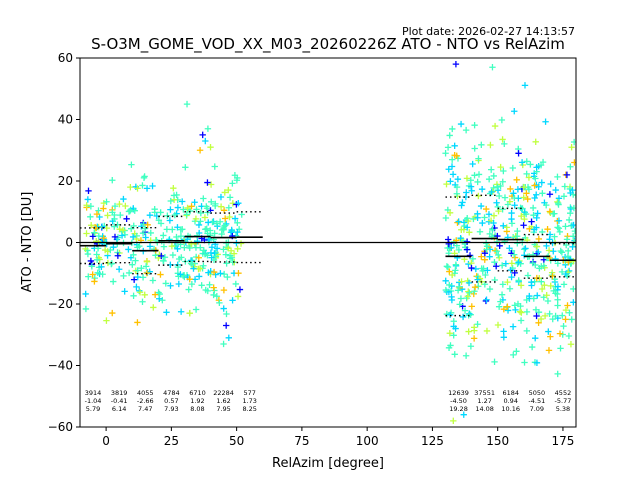  What do you see at coordinates (537, 393) in the screenshot?
I see `bin-count-label: 5050` at bounding box center [537, 393].